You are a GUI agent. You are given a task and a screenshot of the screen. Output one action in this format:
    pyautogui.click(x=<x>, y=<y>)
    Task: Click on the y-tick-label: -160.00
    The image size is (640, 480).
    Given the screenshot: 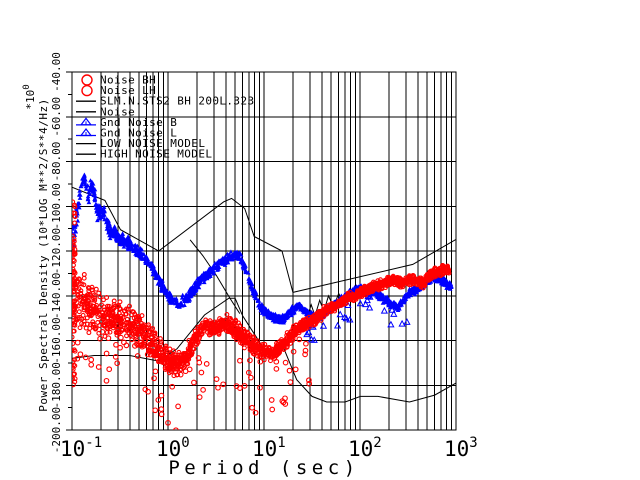 What is the action you would take?
    pyautogui.click(x=56, y=340)
    